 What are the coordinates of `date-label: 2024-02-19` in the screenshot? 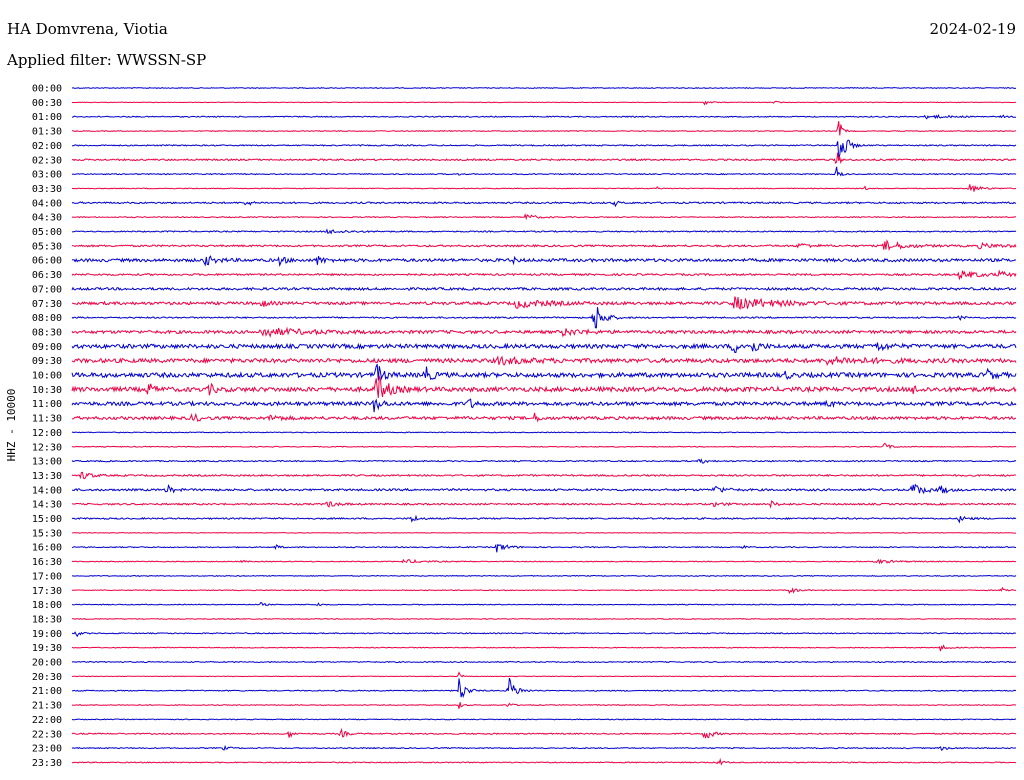 It's located at (972, 29).